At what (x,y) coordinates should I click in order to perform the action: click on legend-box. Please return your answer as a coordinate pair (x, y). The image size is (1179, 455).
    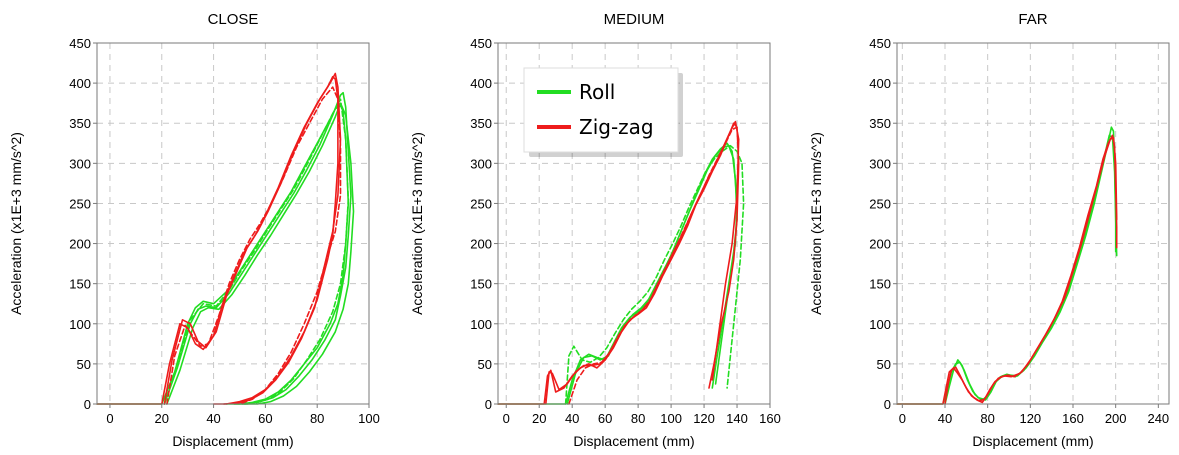
    Looking at the image, I should click on (601, 110).